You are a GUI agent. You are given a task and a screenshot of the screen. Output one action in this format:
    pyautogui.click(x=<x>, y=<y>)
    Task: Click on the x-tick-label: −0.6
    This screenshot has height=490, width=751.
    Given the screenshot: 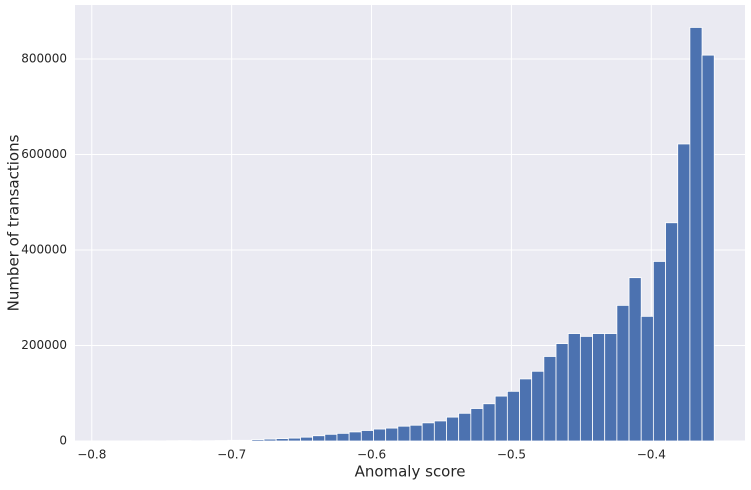 What is the action you would take?
    pyautogui.click(x=371, y=455)
    